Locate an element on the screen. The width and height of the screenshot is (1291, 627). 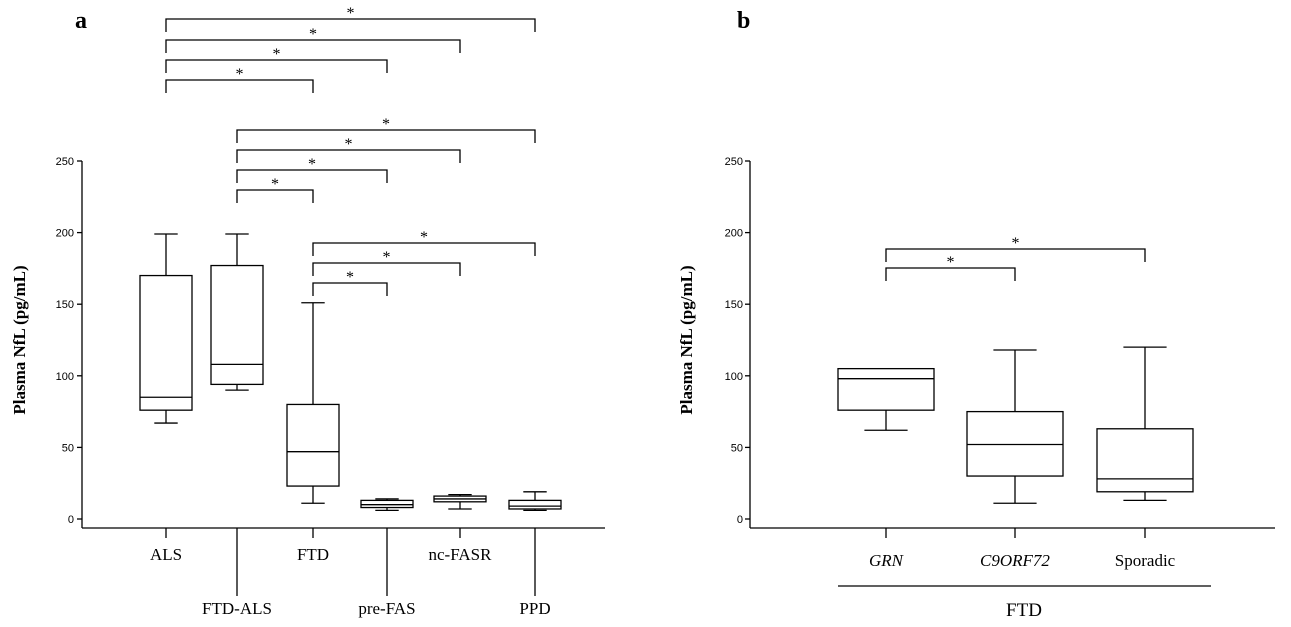
category-label: GRN is located at coordinates (887, 560).